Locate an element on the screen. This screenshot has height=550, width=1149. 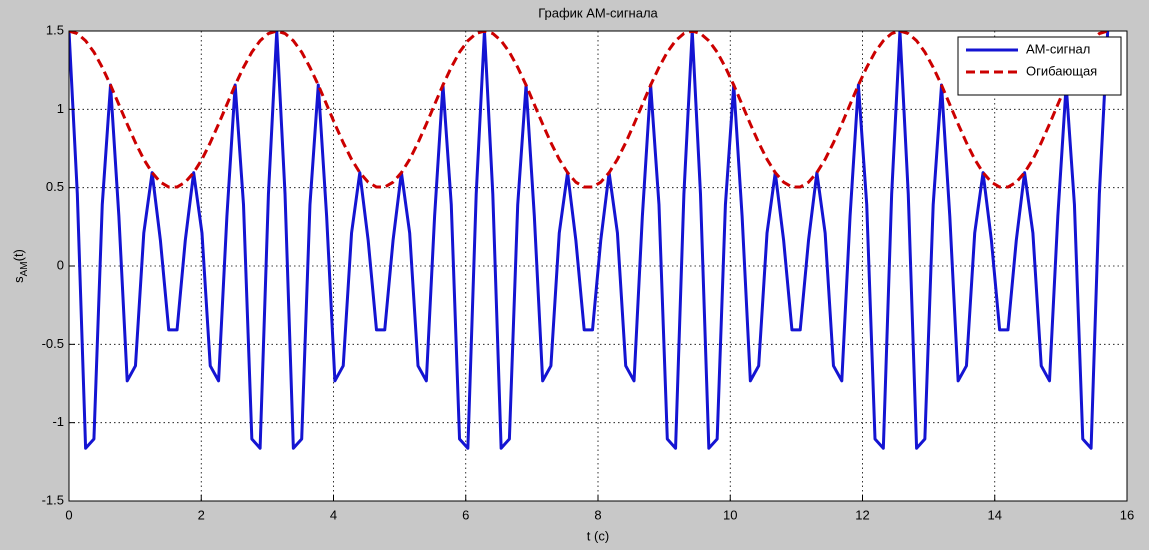
y-axis-label: sAM(t) is located at coordinates (20, 266).